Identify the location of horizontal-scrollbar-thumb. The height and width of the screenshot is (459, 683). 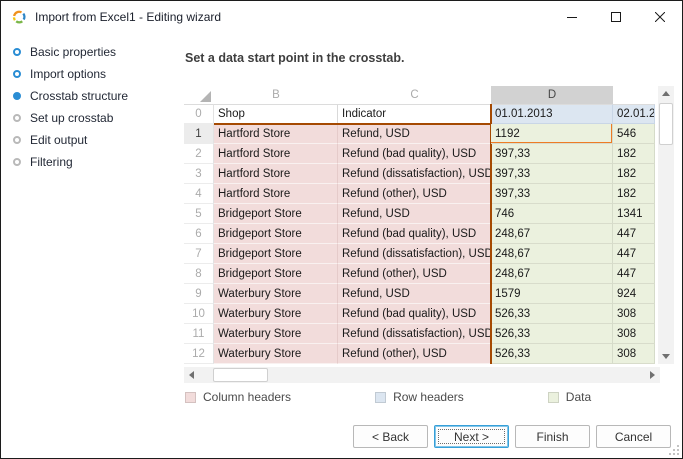
(240, 375).